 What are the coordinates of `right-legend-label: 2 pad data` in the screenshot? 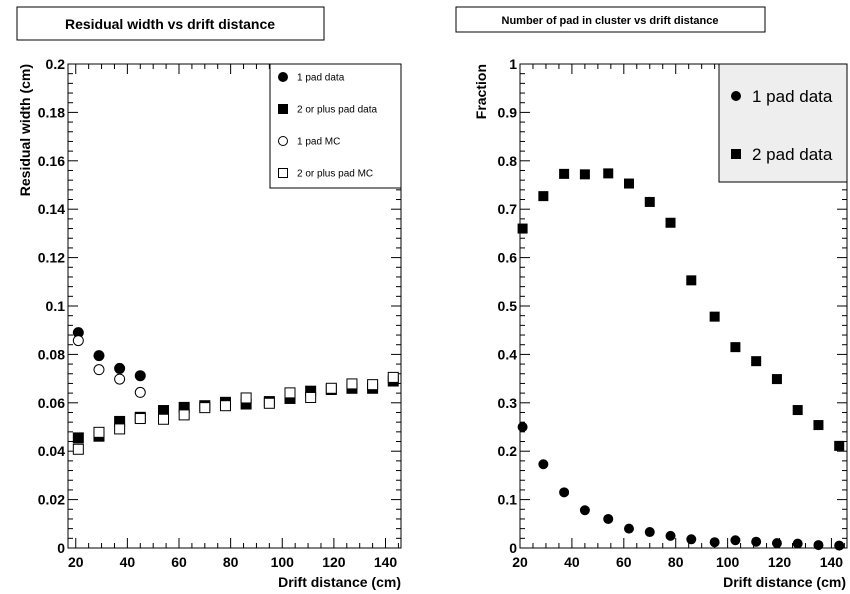 It's located at (792, 154).